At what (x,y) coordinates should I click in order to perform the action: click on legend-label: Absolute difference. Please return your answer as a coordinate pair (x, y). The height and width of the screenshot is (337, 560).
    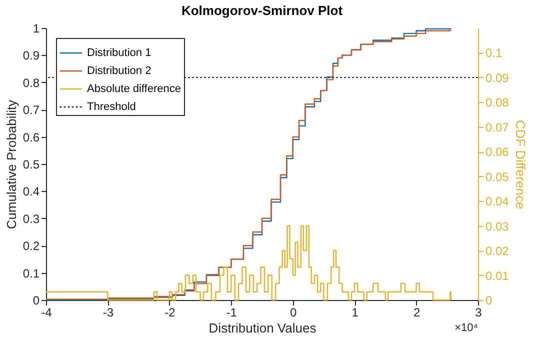
    Looking at the image, I should click on (134, 89).